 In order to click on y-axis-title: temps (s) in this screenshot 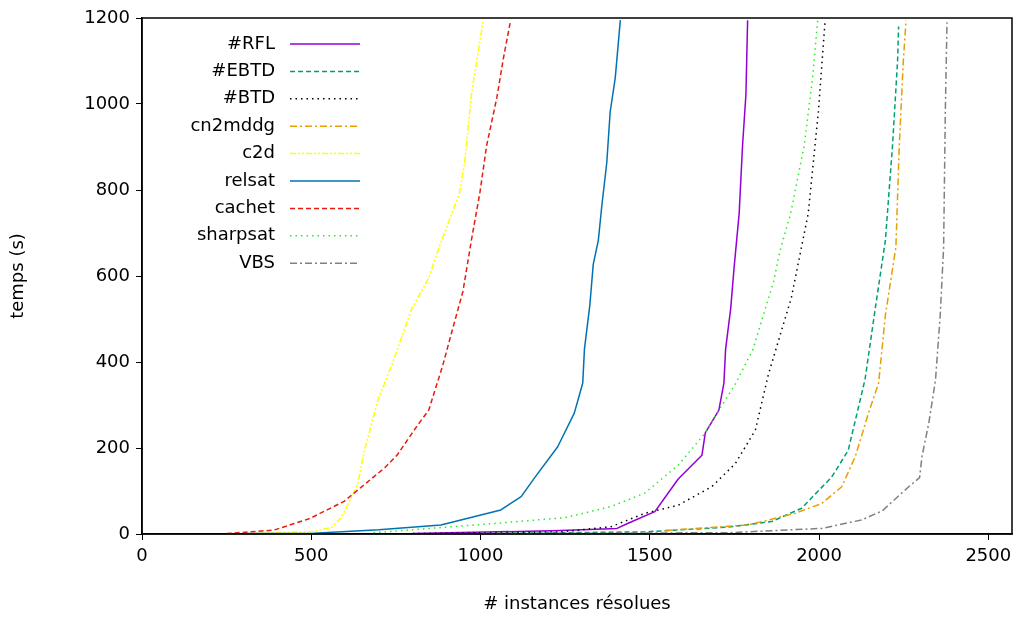, I will do `click(17, 276)`.